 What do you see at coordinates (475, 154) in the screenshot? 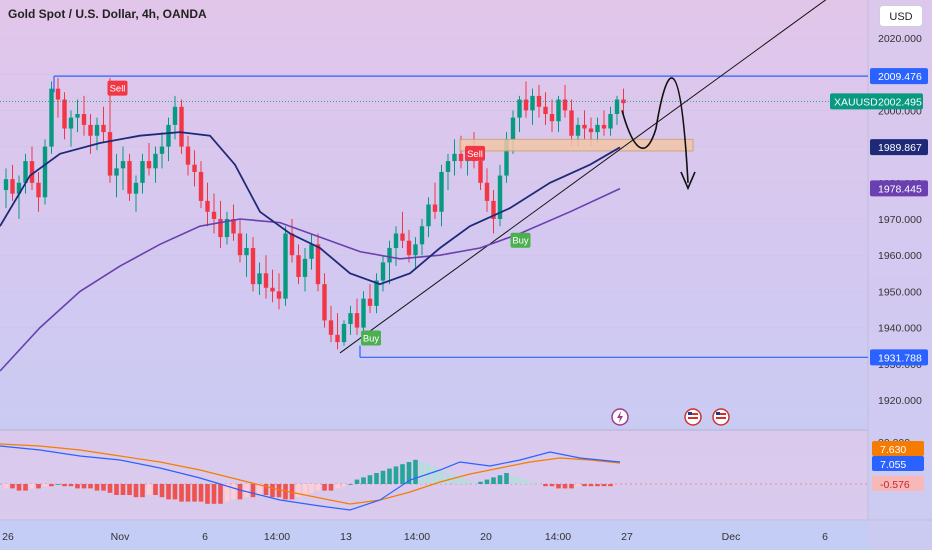
I see `signal-sell-label: Sell` at bounding box center [475, 154].